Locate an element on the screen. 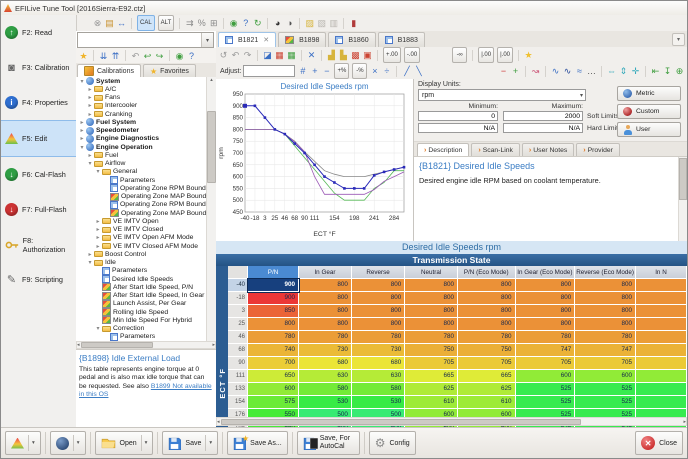 Image resolution: width=688 pixels, height=459 pixels. table-horizontal-scrollbar: ◂ ▸ is located at coordinates (451, 421).